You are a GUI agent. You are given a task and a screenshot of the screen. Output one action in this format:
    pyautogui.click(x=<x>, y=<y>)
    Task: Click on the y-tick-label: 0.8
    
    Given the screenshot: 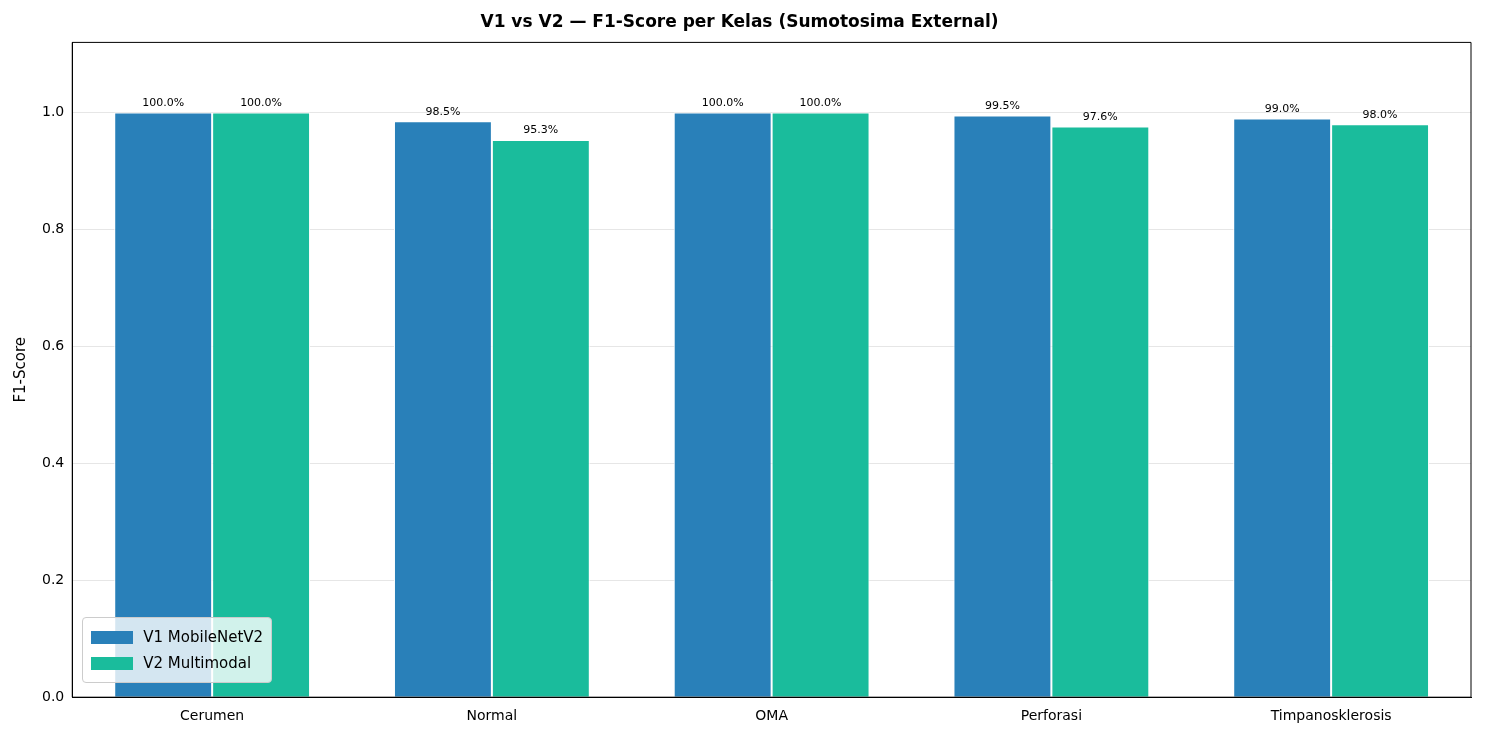 What is the action you would take?
    pyautogui.click(x=53, y=228)
    